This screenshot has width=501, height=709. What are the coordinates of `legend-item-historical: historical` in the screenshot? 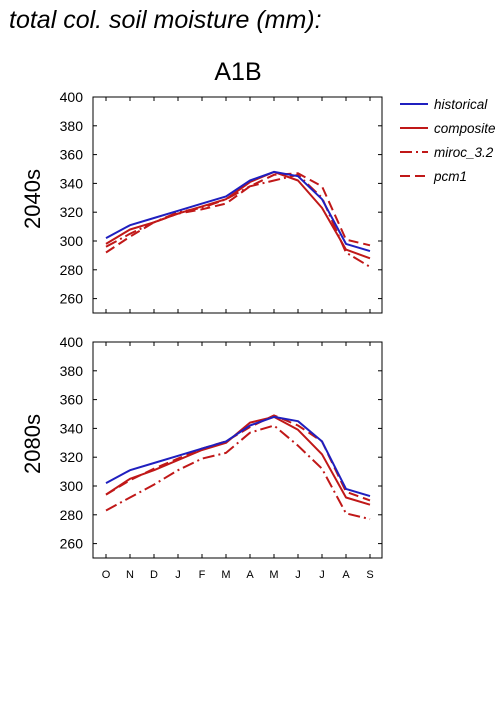 It's located at (444, 104).